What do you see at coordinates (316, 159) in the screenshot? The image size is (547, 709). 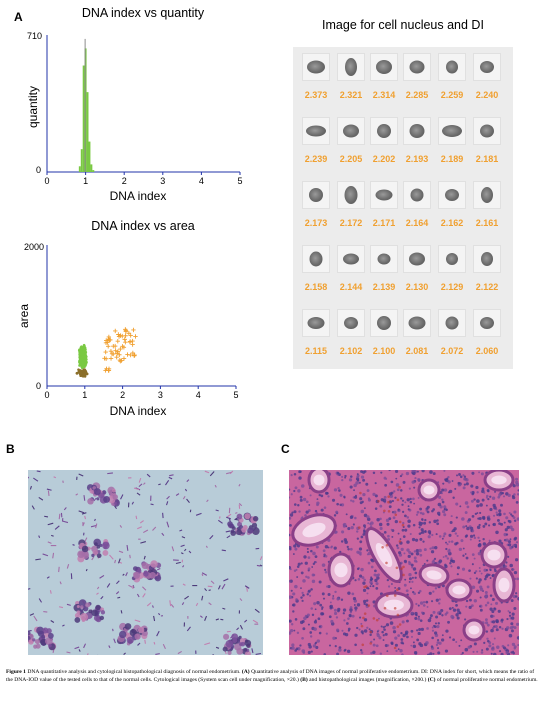 I see `di-value-label: 2.239` at bounding box center [316, 159].